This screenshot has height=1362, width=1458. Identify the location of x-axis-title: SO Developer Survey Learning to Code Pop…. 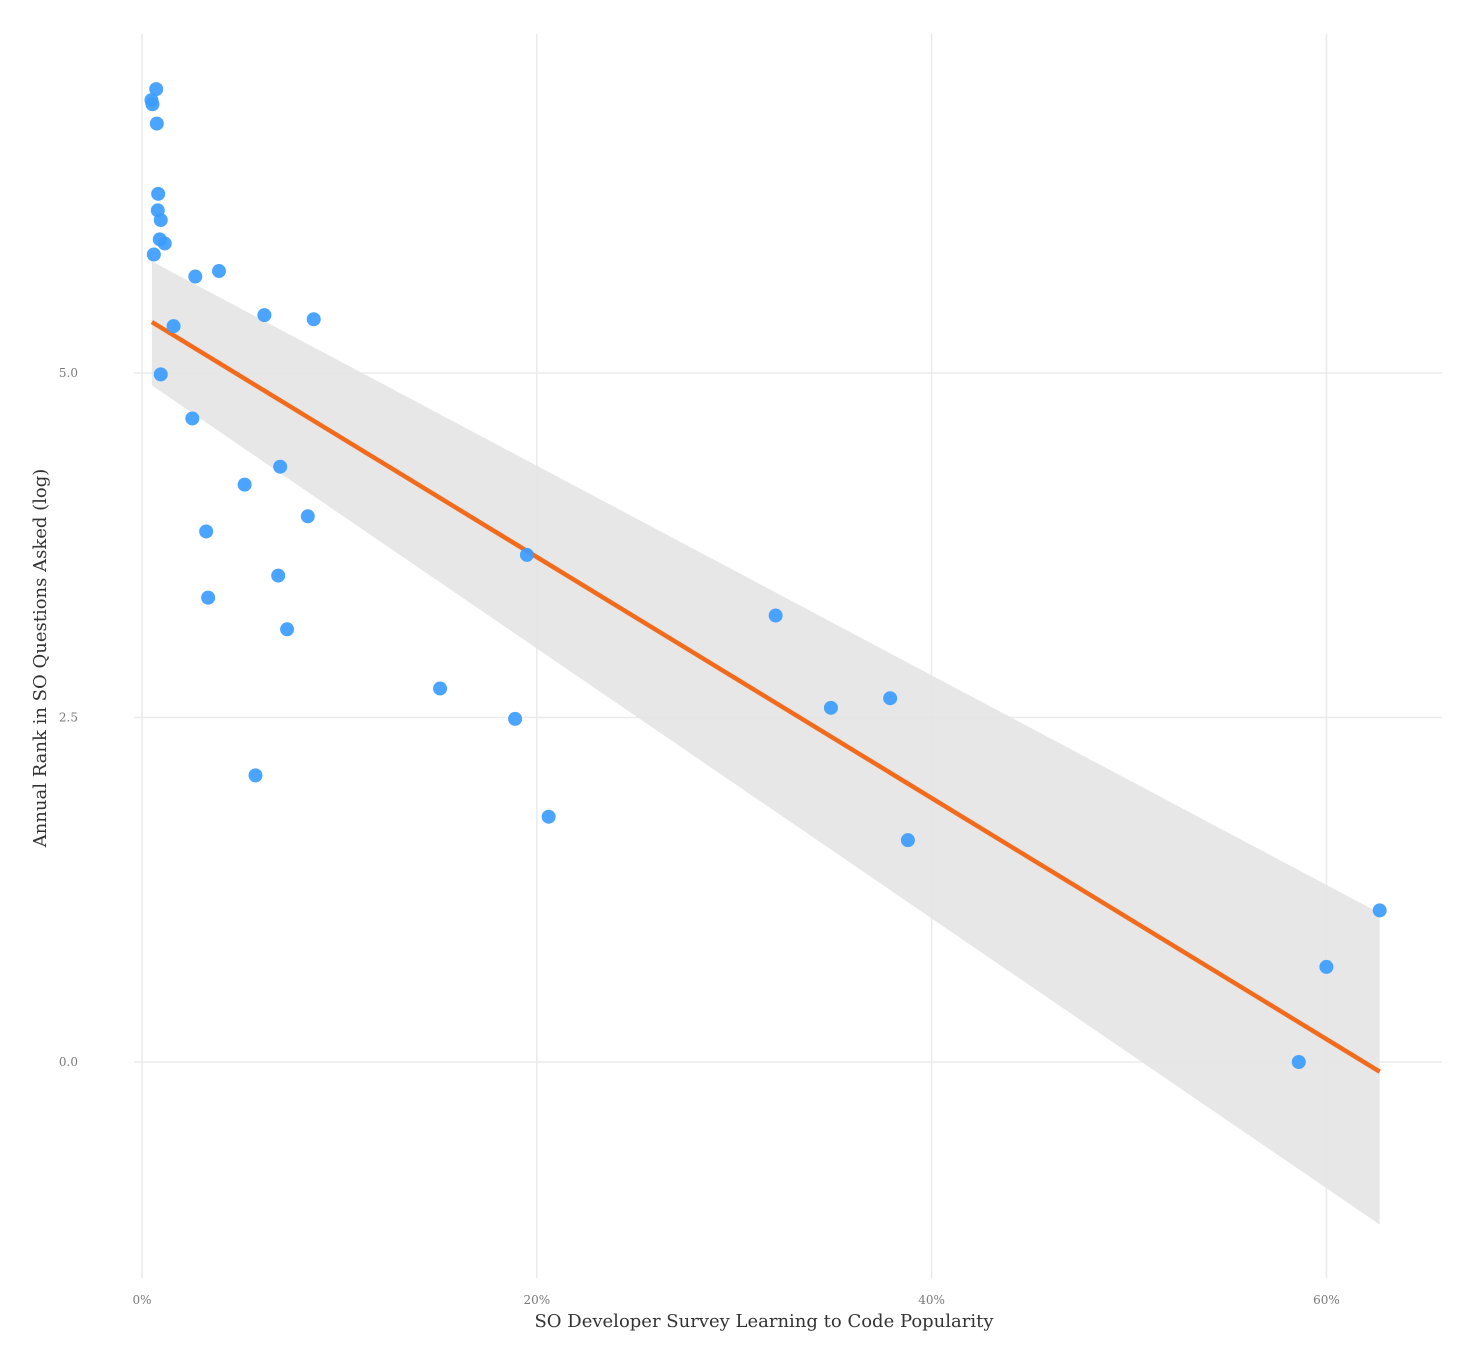
(764, 1321).